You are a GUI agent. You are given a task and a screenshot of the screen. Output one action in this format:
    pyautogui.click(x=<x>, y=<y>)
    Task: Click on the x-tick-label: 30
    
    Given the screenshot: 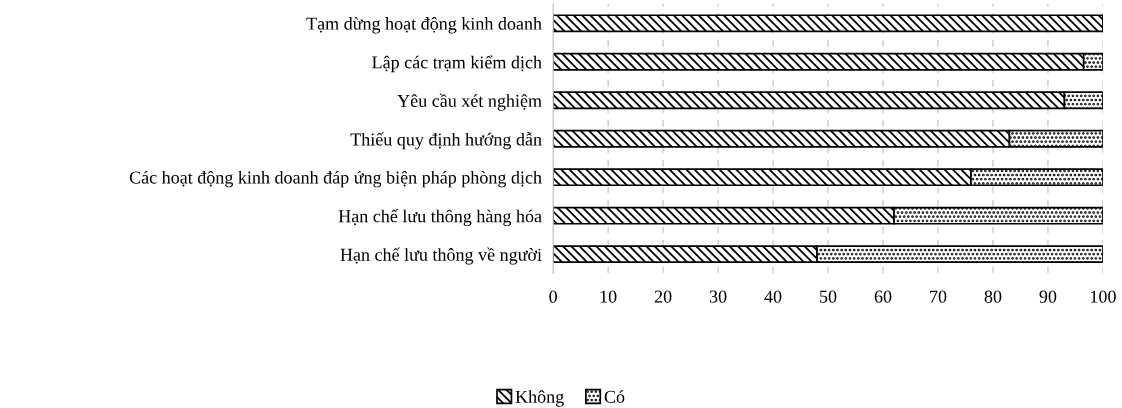 What is the action you would take?
    pyautogui.click(x=718, y=296)
    